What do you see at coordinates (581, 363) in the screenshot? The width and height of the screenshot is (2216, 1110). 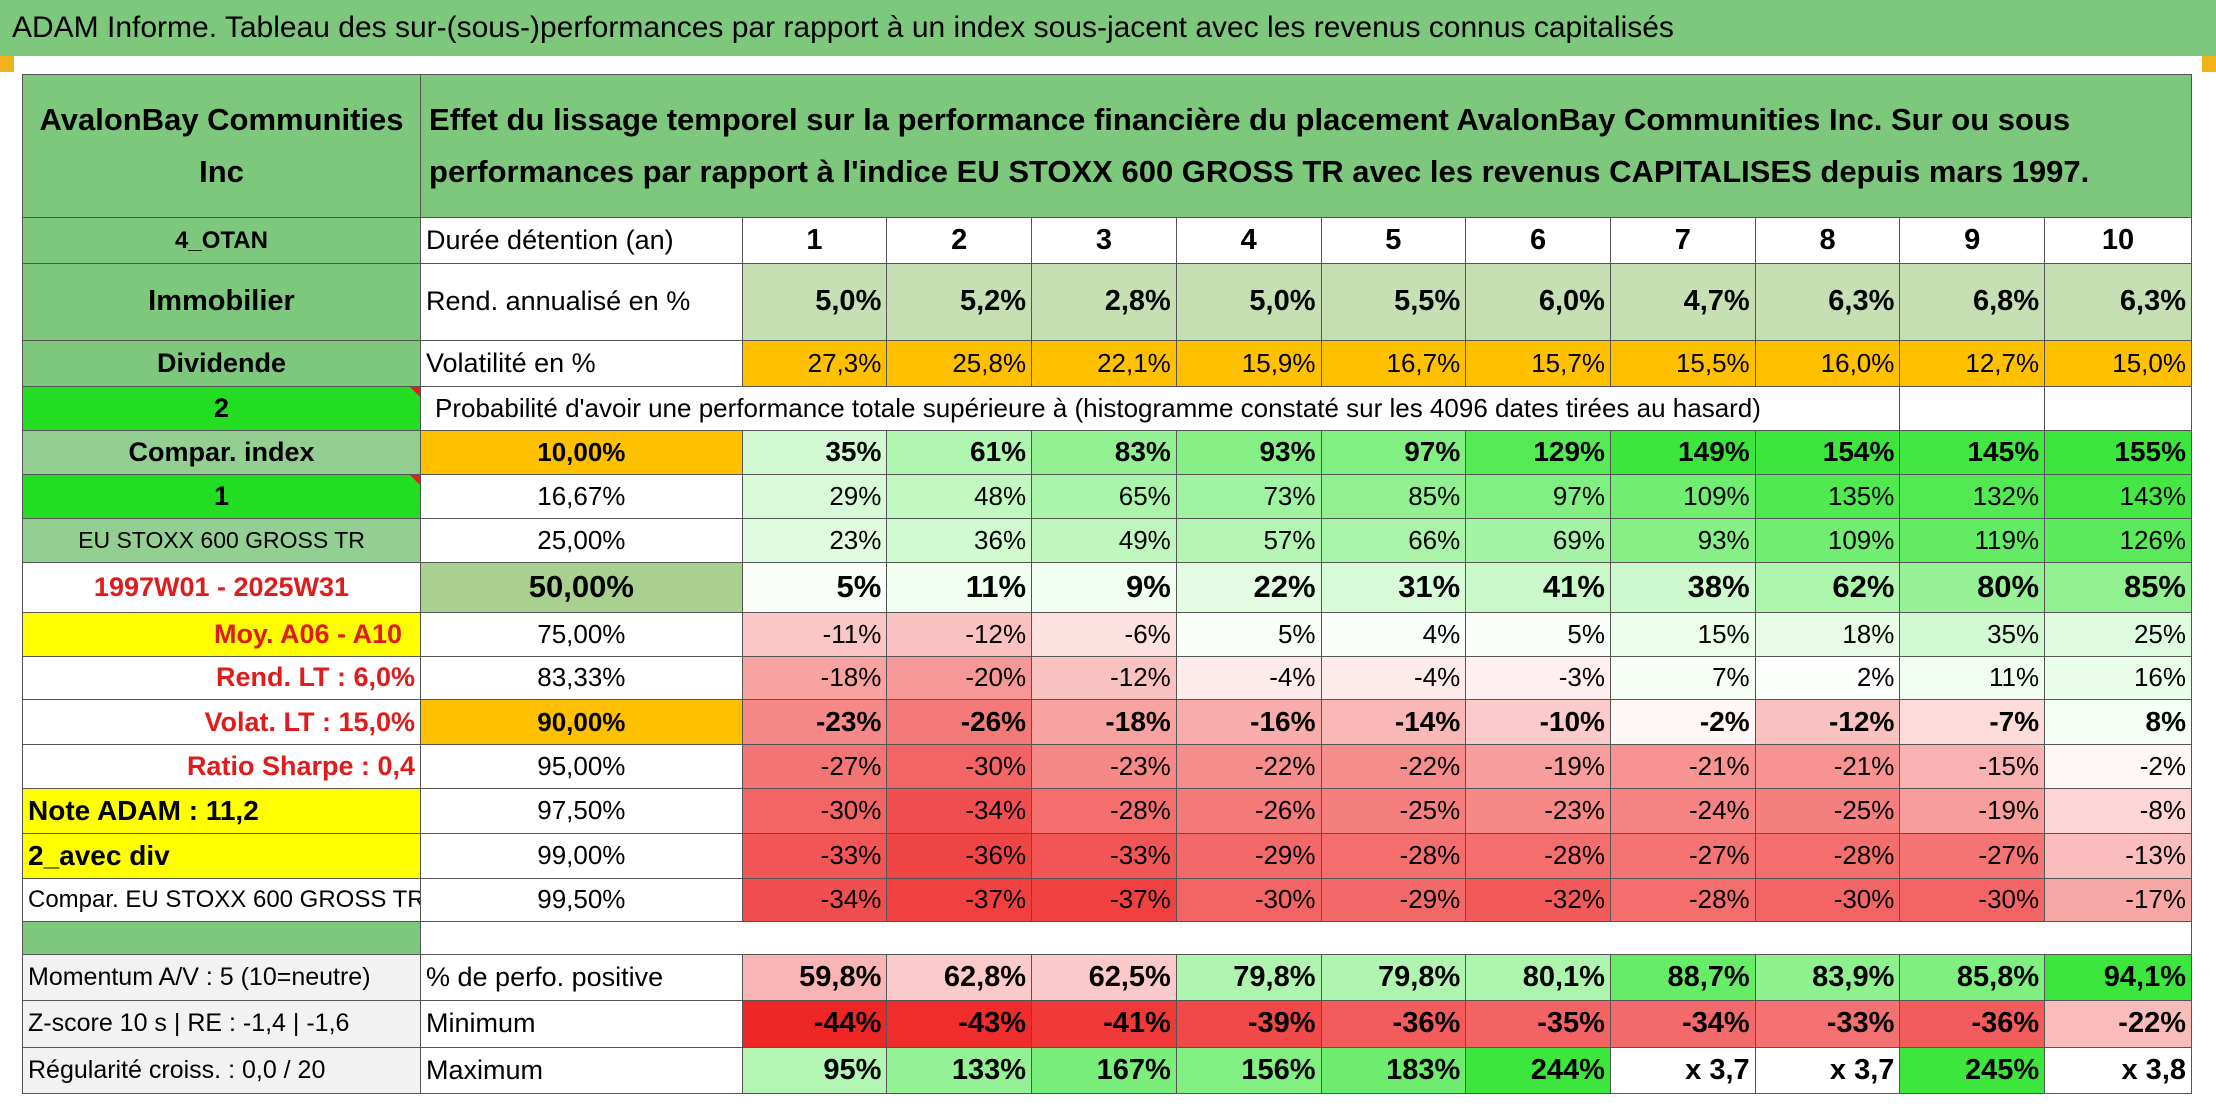 I see `label-vol: Volatilité en %` at bounding box center [581, 363].